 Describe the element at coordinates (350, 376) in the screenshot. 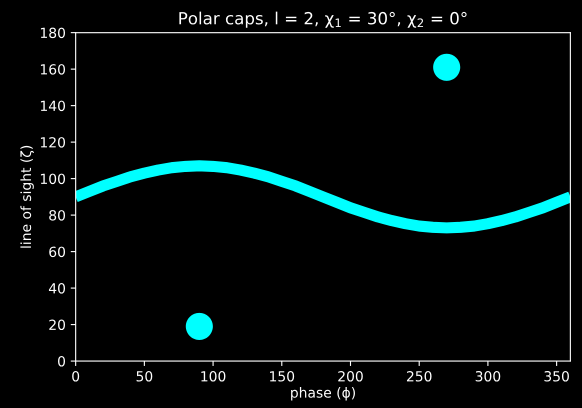

I see `x-tick-label: 200` at that location.